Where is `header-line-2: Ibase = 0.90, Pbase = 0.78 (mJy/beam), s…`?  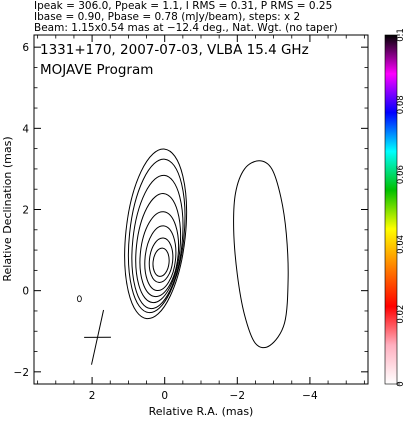
header-line-2: Ibase = 0.90, Pbase = 0.78 (mJy/beam), s… is located at coordinates (167, 17).